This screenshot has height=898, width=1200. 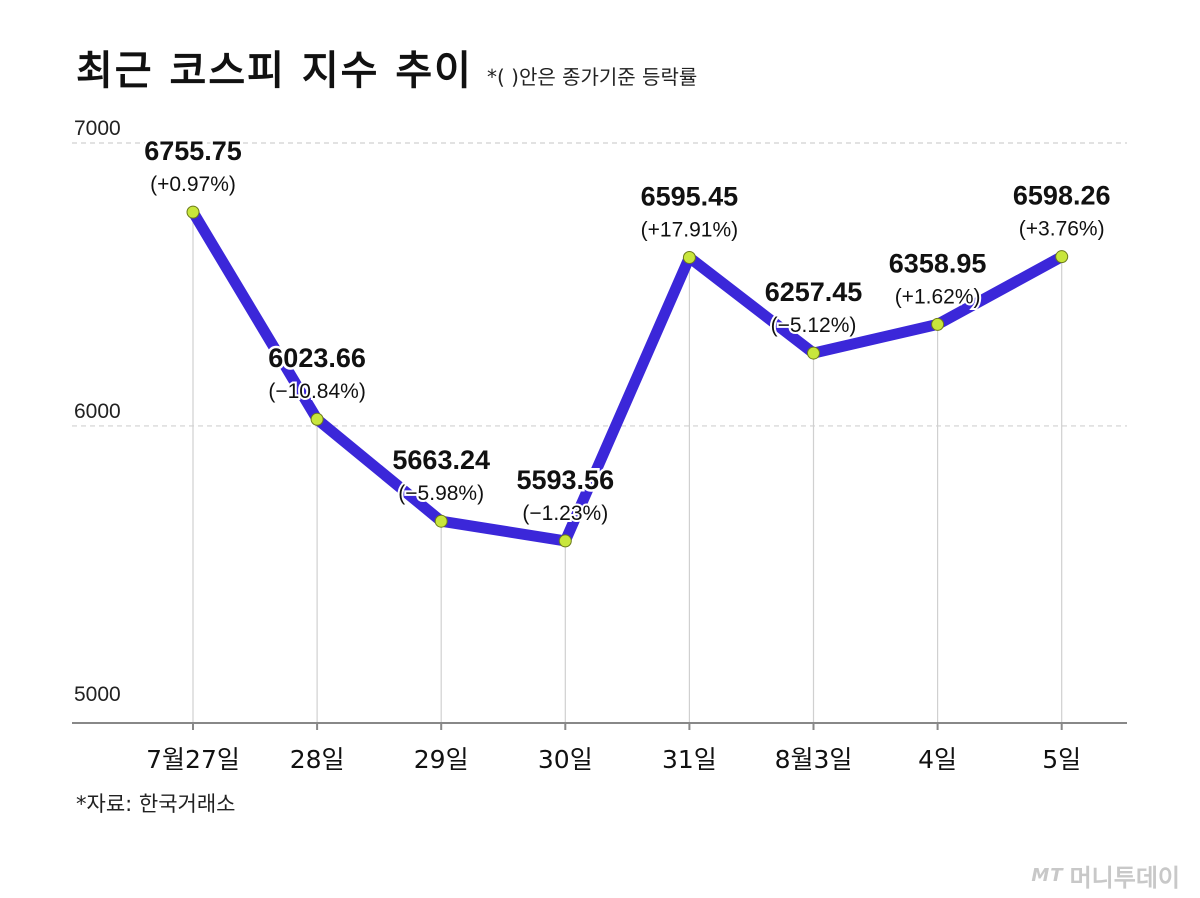 What do you see at coordinates (193, 184) in the screenshot?
I see `data-change-label: (+0.97%)` at bounding box center [193, 184].